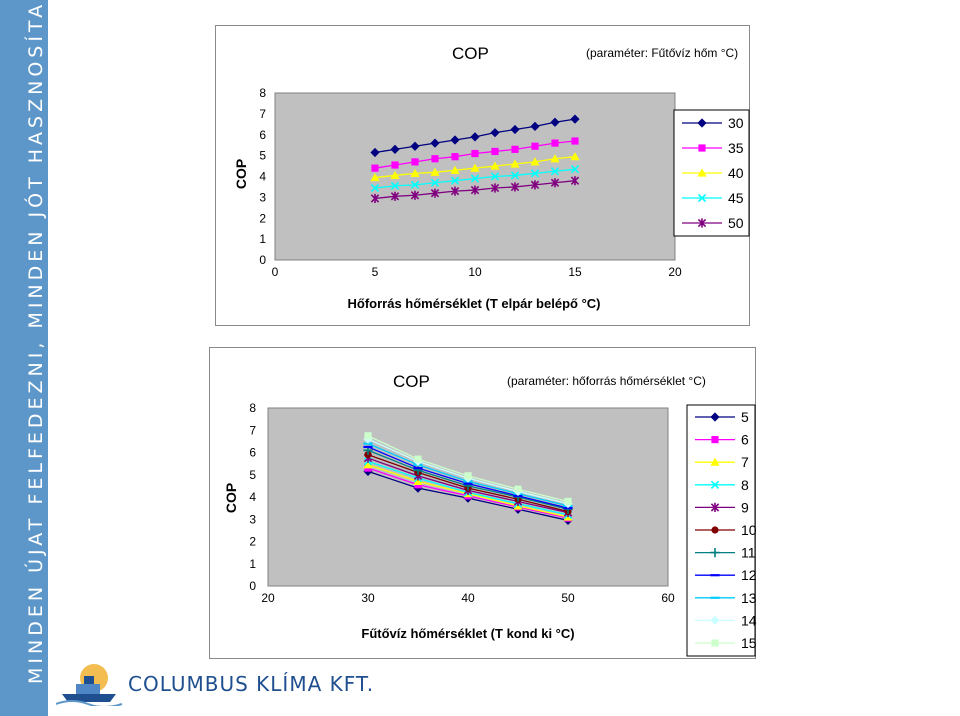  I want to click on legend-label: 30, so click(736, 123).